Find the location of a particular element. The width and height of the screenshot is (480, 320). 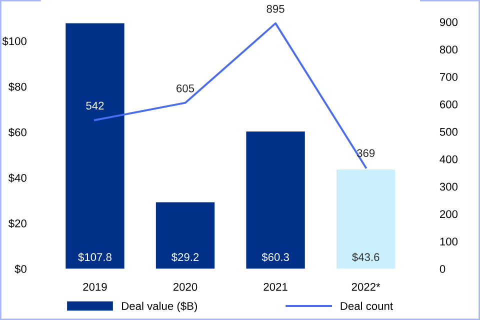

y-tick-label: $0 is located at coordinates (20, 269).